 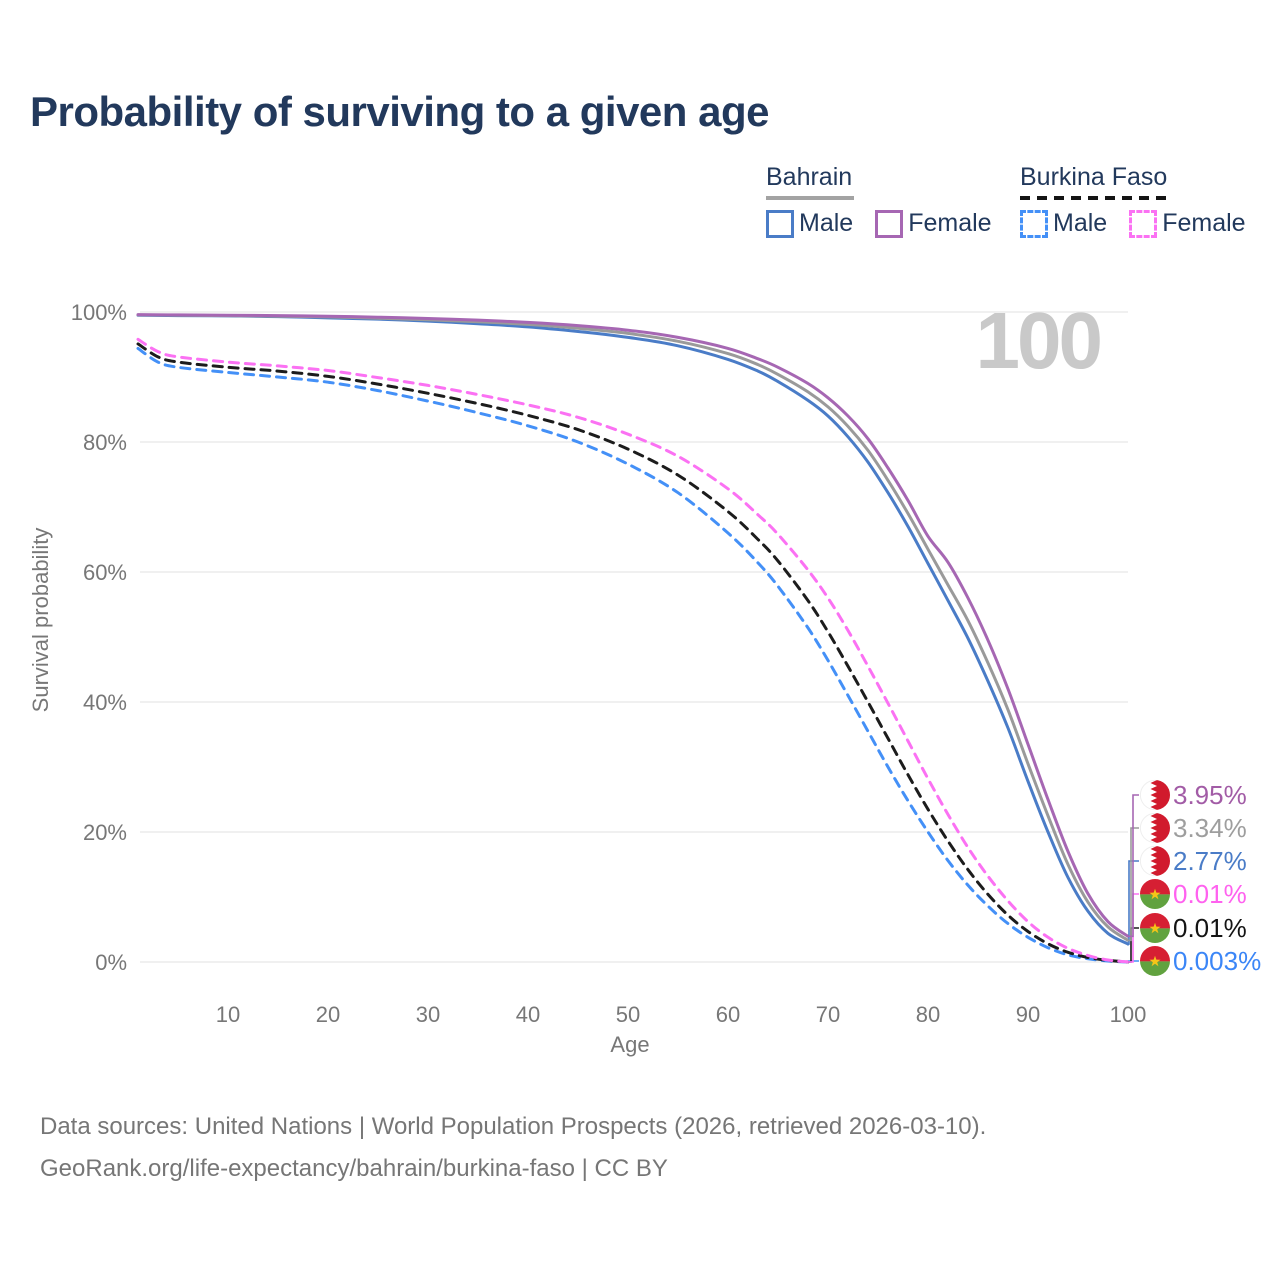 I want to click on x-tick-label: 90, so click(x=1028, y=1014).